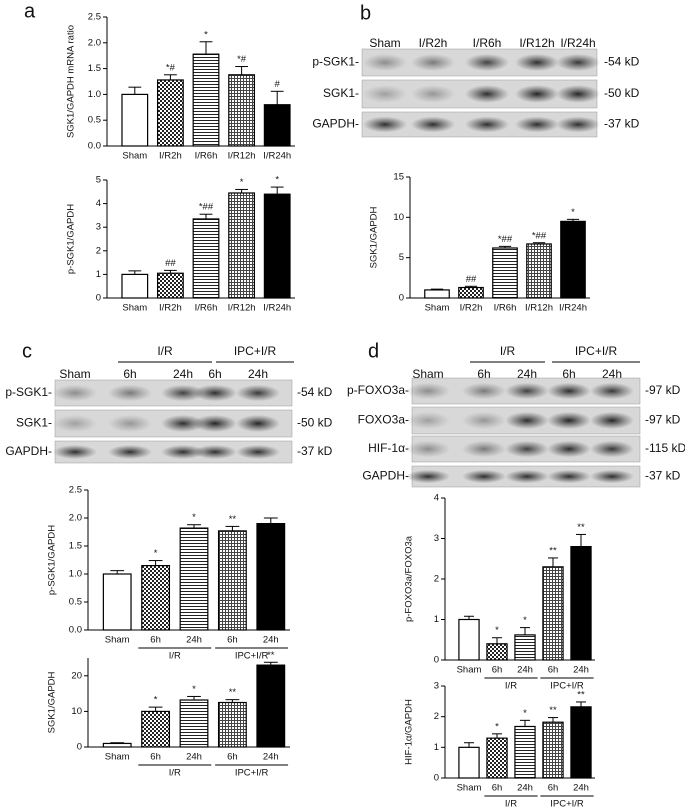 This screenshot has width=685, height=811. What do you see at coordinates (71, 81) in the screenshot?
I see `y-axis-label: SGK1/GAPDH mRNA ratio` at bounding box center [71, 81].